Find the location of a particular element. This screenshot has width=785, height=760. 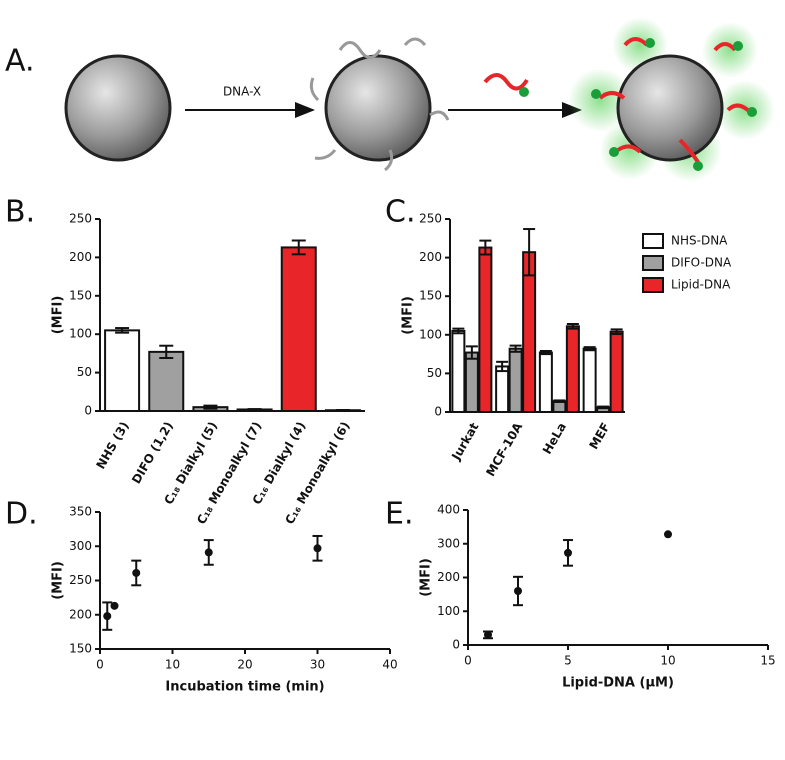

x-tick-label: MEF is located at coordinates (599, 436).